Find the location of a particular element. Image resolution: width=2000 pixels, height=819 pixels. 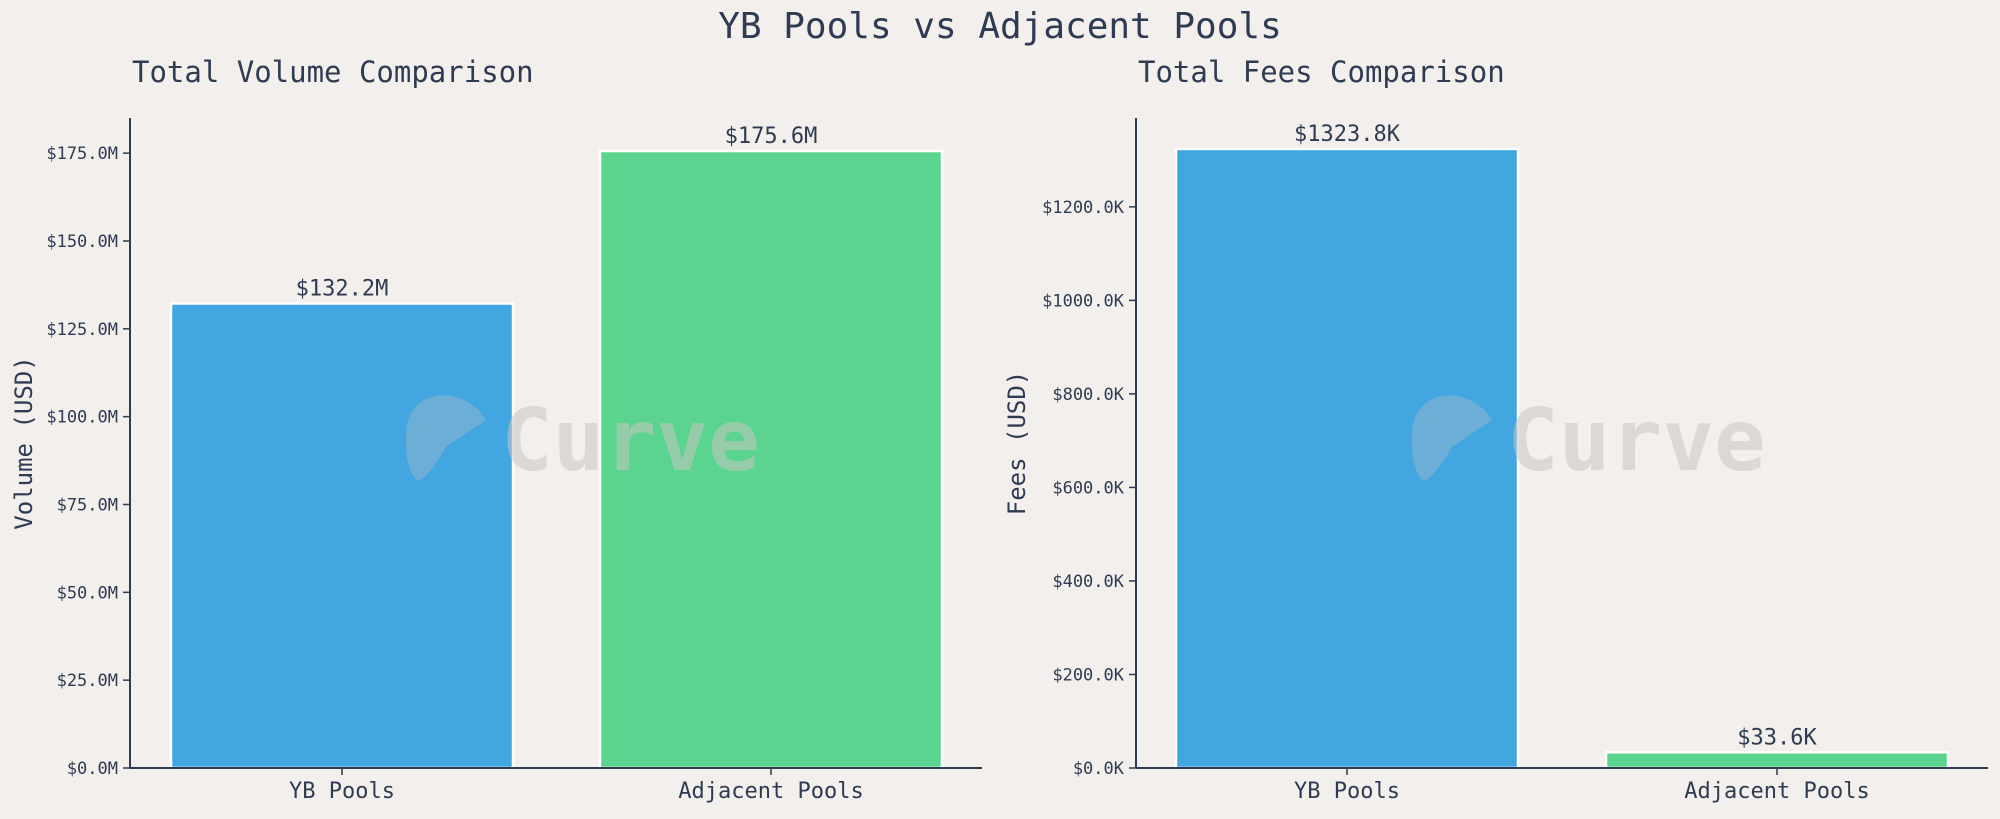

y-tick-label: $150.0M is located at coordinates (82, 242).